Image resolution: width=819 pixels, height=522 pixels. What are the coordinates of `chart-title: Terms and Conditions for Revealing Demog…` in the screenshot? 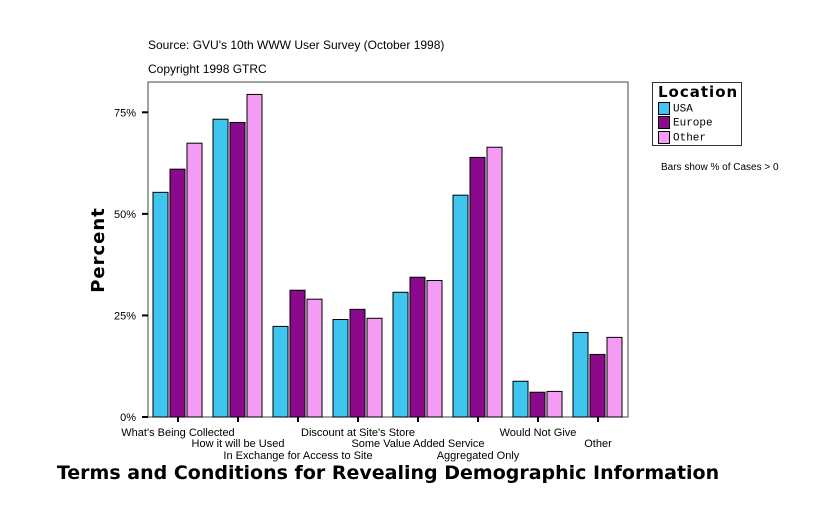 It's located at (388, 473).